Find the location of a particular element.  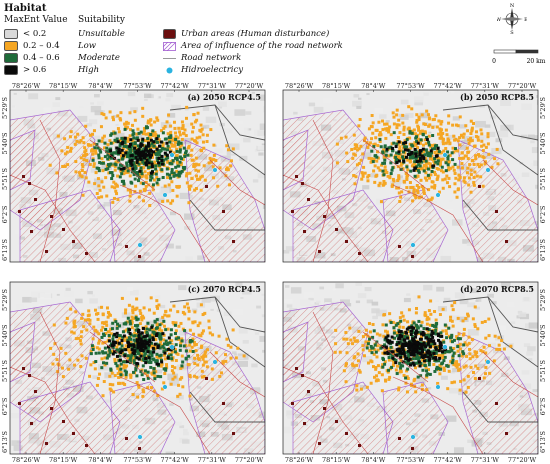

legend-layer-hydro: Hidroelectricy is located at coordinates (203, 70).